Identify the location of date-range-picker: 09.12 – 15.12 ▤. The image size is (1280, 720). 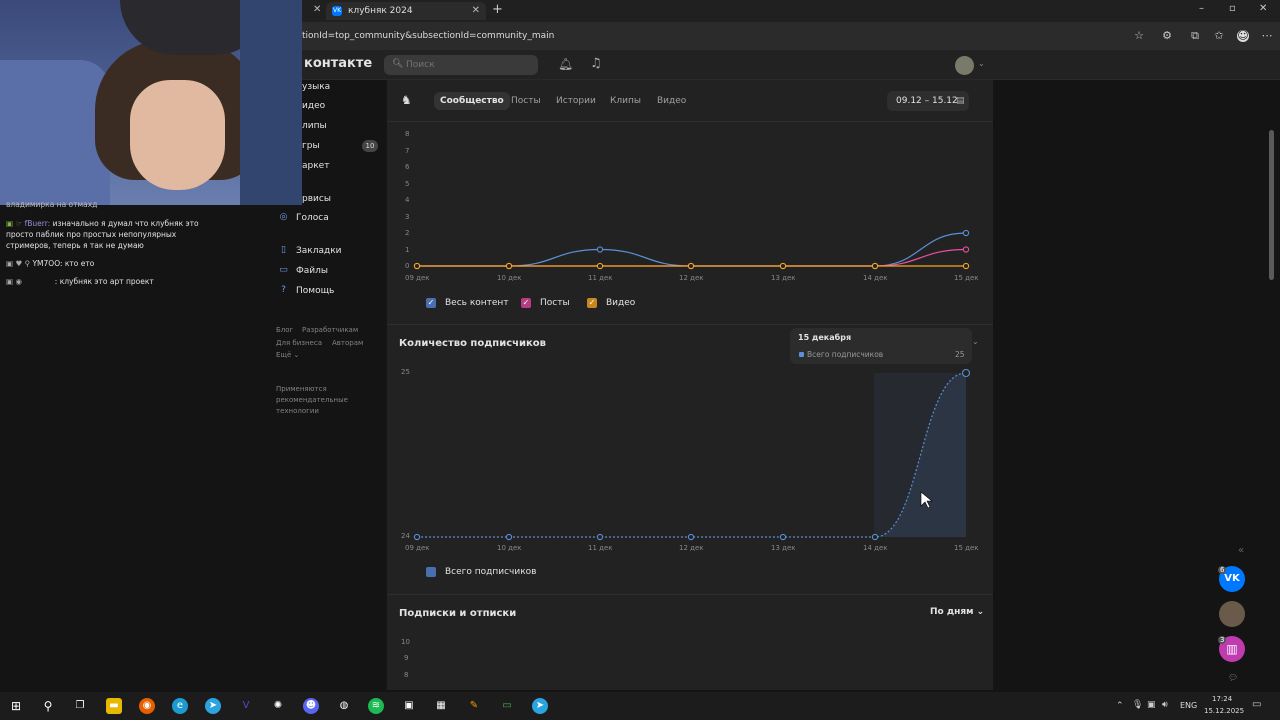
(928, 101).